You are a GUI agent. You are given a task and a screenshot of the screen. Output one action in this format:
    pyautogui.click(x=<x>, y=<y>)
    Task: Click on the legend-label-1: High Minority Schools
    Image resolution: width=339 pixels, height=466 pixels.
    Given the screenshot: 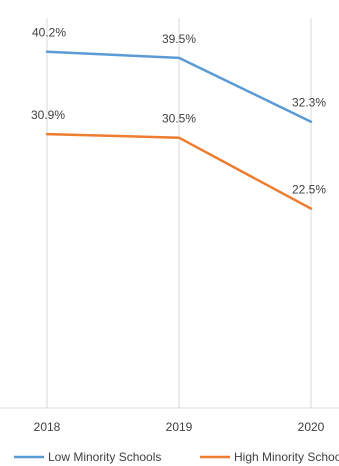 What is the action you would take?
    pyautogui.click(x=286, y=457)
    